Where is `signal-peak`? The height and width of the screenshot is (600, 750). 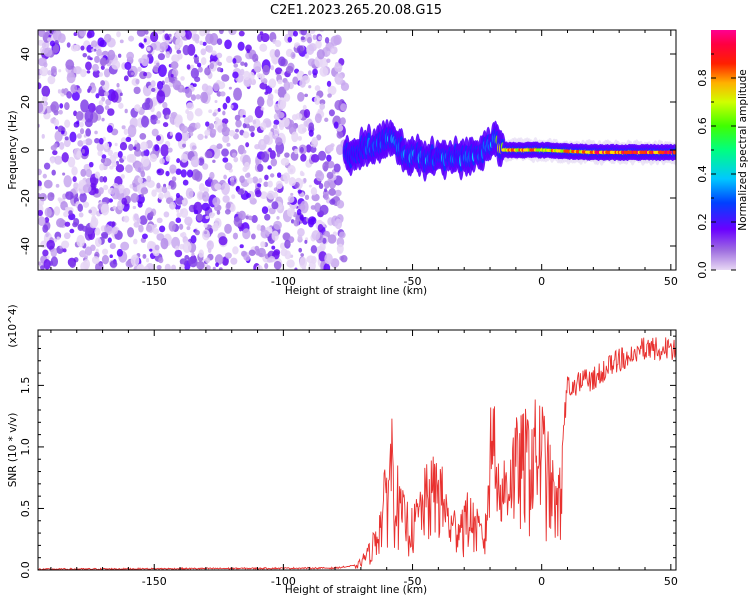 signal-peak is located at coordinates (670, 152).